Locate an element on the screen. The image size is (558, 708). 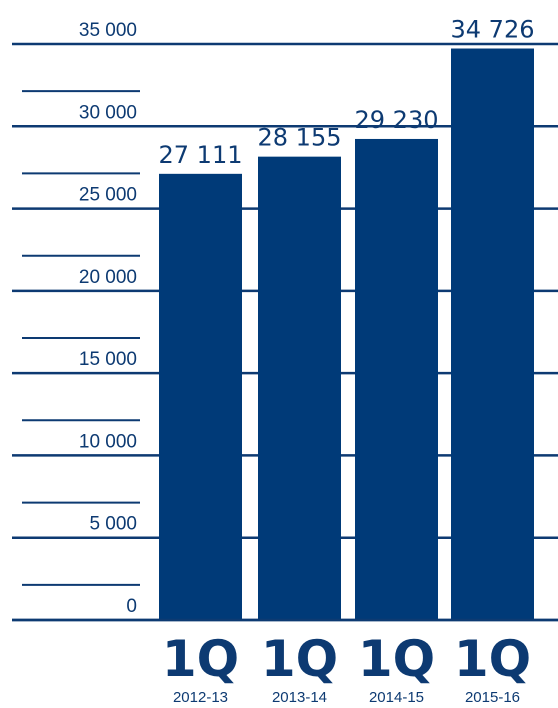
y-tick-label: 0 is located at coordinates (131, 606).